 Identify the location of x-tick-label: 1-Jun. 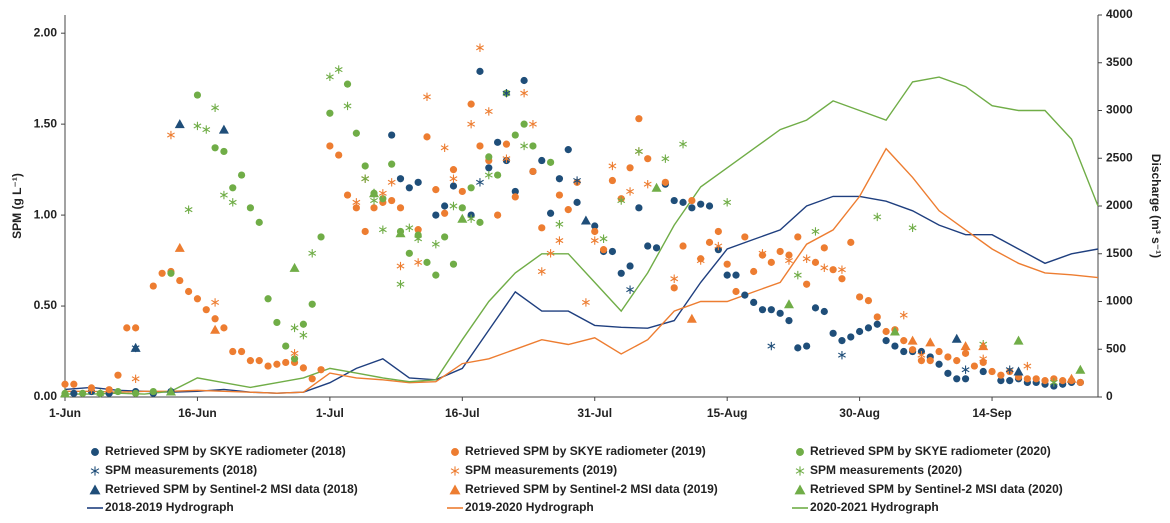
(65, 413).